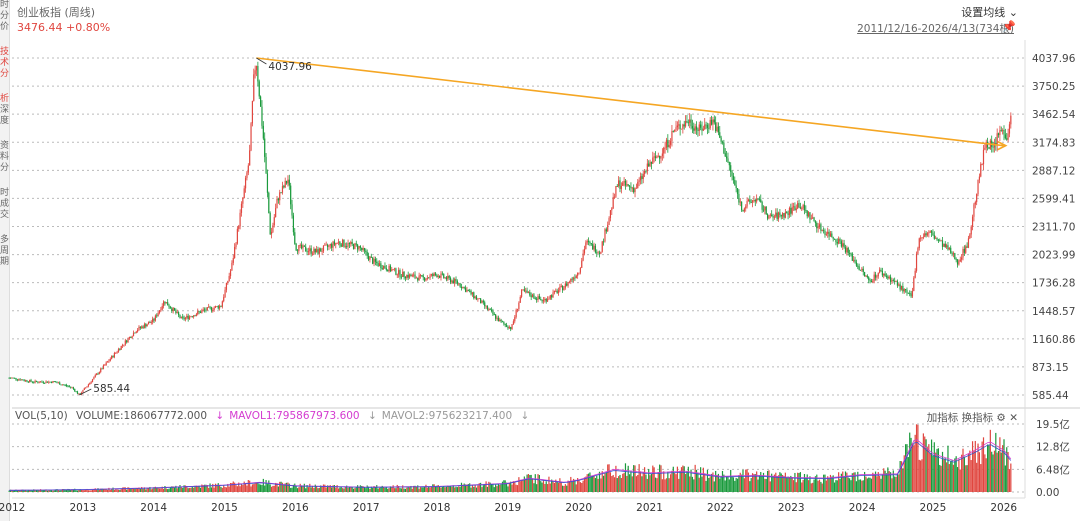  I want to click on add-indicator-button: 加指标, so click(942, 418).